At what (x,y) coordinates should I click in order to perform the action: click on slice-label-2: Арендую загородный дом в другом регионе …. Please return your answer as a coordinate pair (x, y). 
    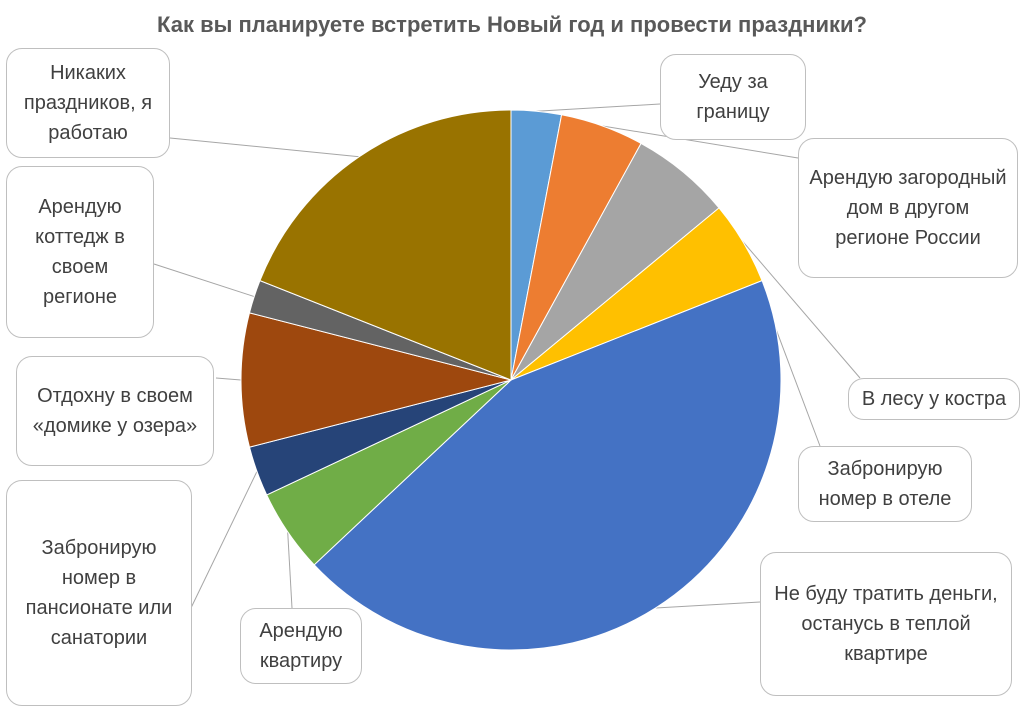
    Looking at the image, I should click on (908, 208).